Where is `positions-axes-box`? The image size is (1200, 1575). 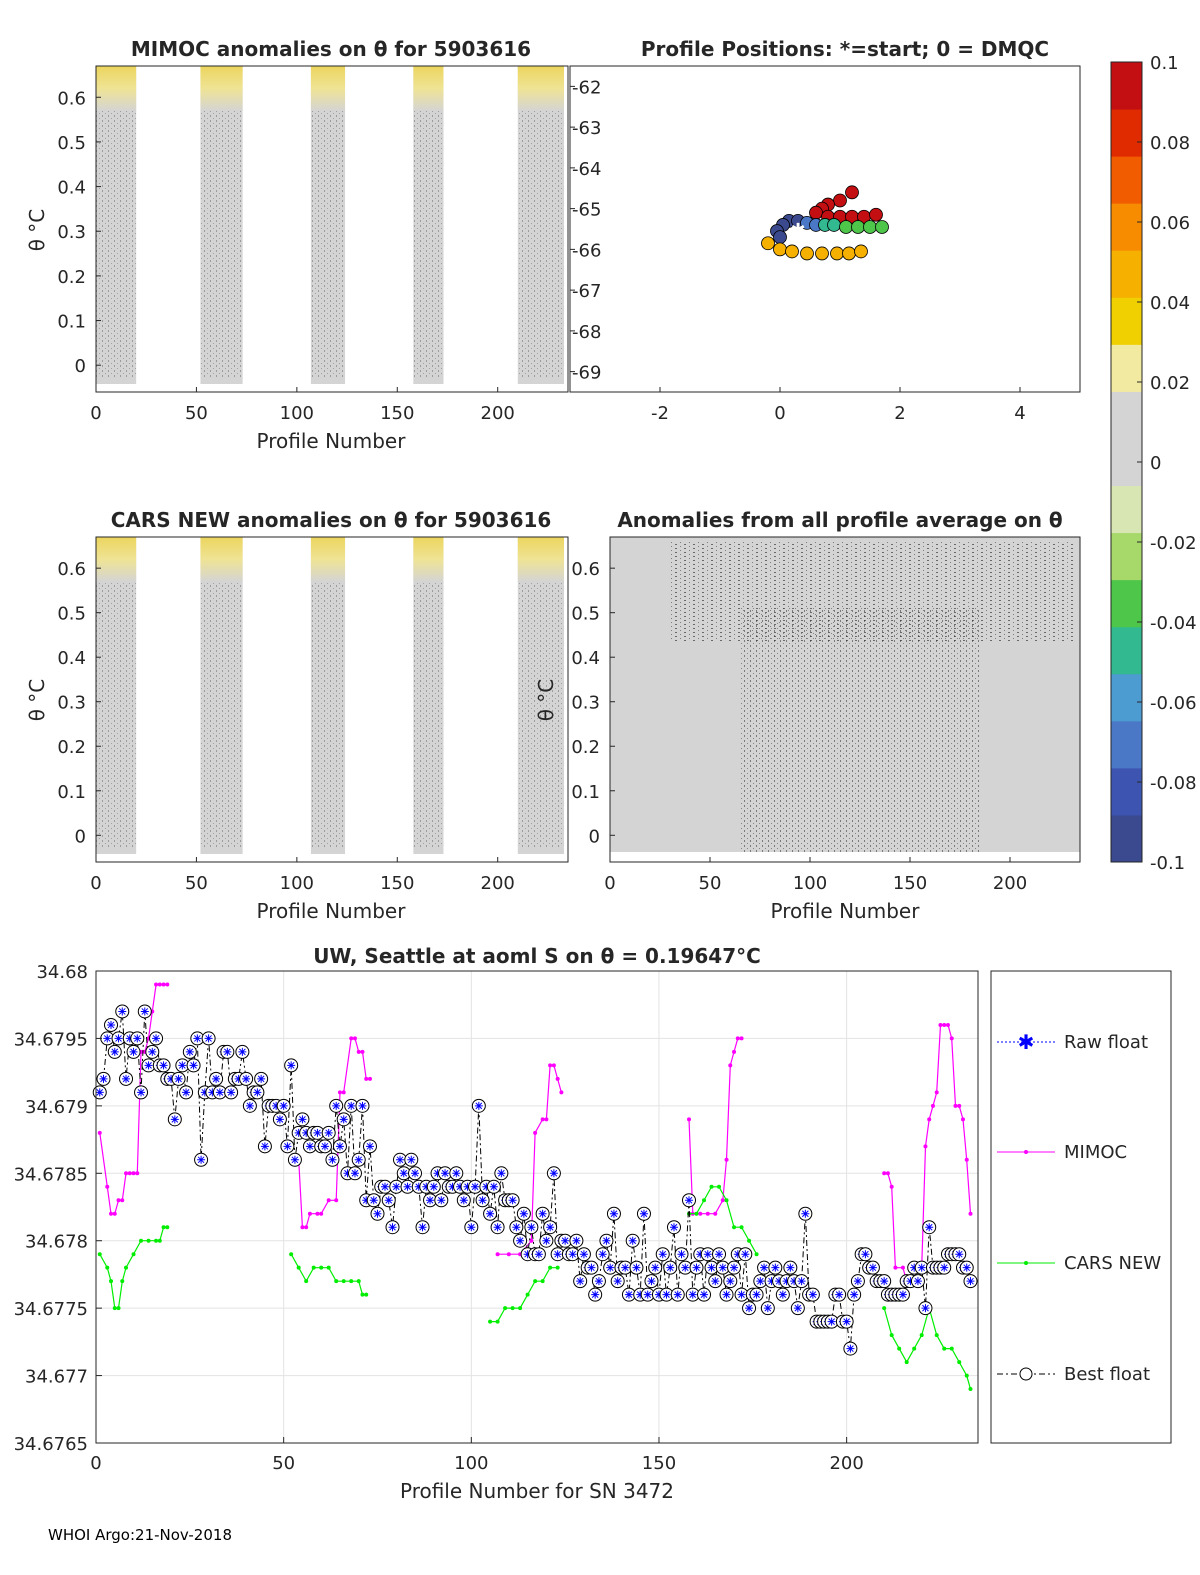
positions-axes-box is located at coordinates (825, 229).